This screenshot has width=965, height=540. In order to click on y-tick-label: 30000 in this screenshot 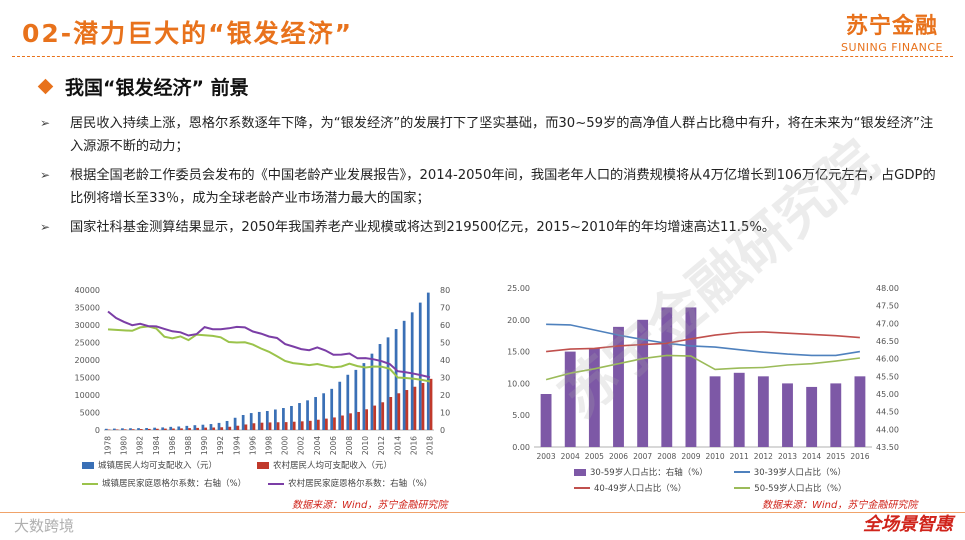, I will do `click(87, 325)`.